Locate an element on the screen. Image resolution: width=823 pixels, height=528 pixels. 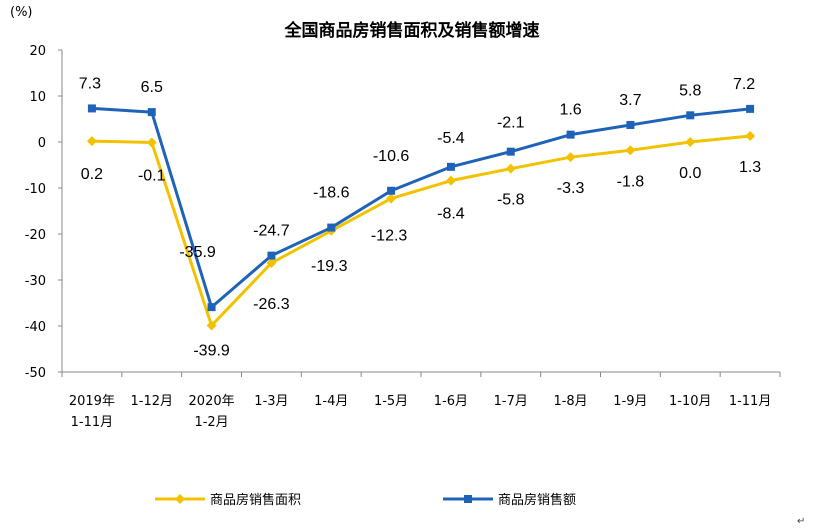
data-label: 0.0 is located at coordinates (690, 173).